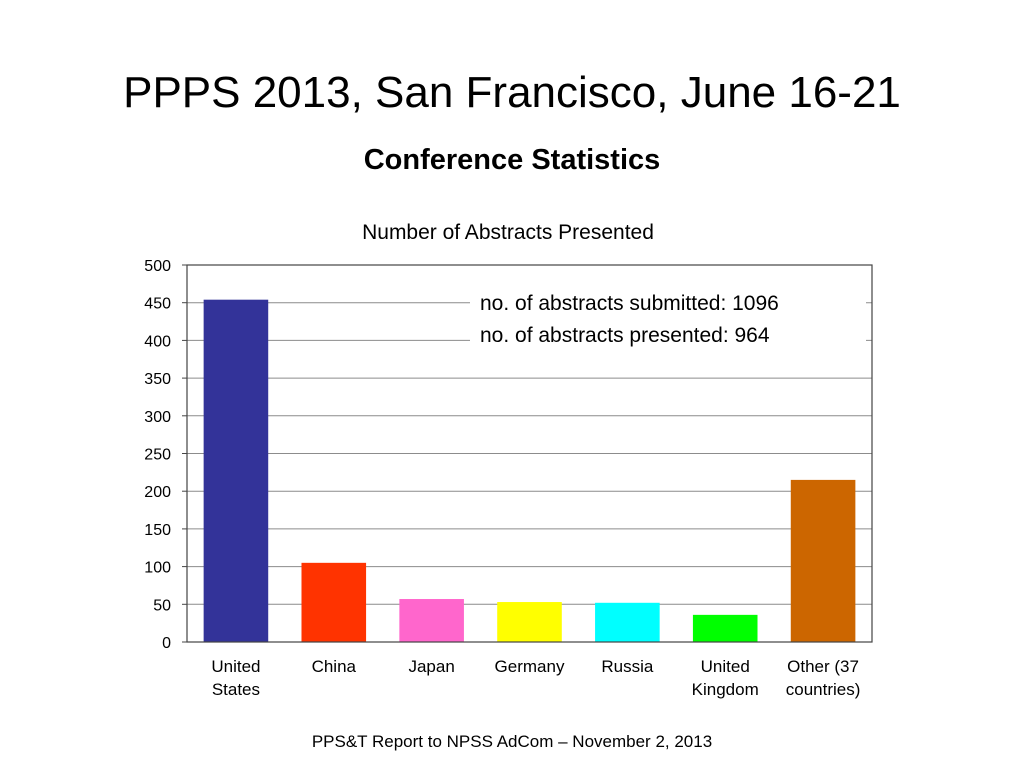  I want to click on slide-subtitle: Conference Statistics, so click(512, 160).